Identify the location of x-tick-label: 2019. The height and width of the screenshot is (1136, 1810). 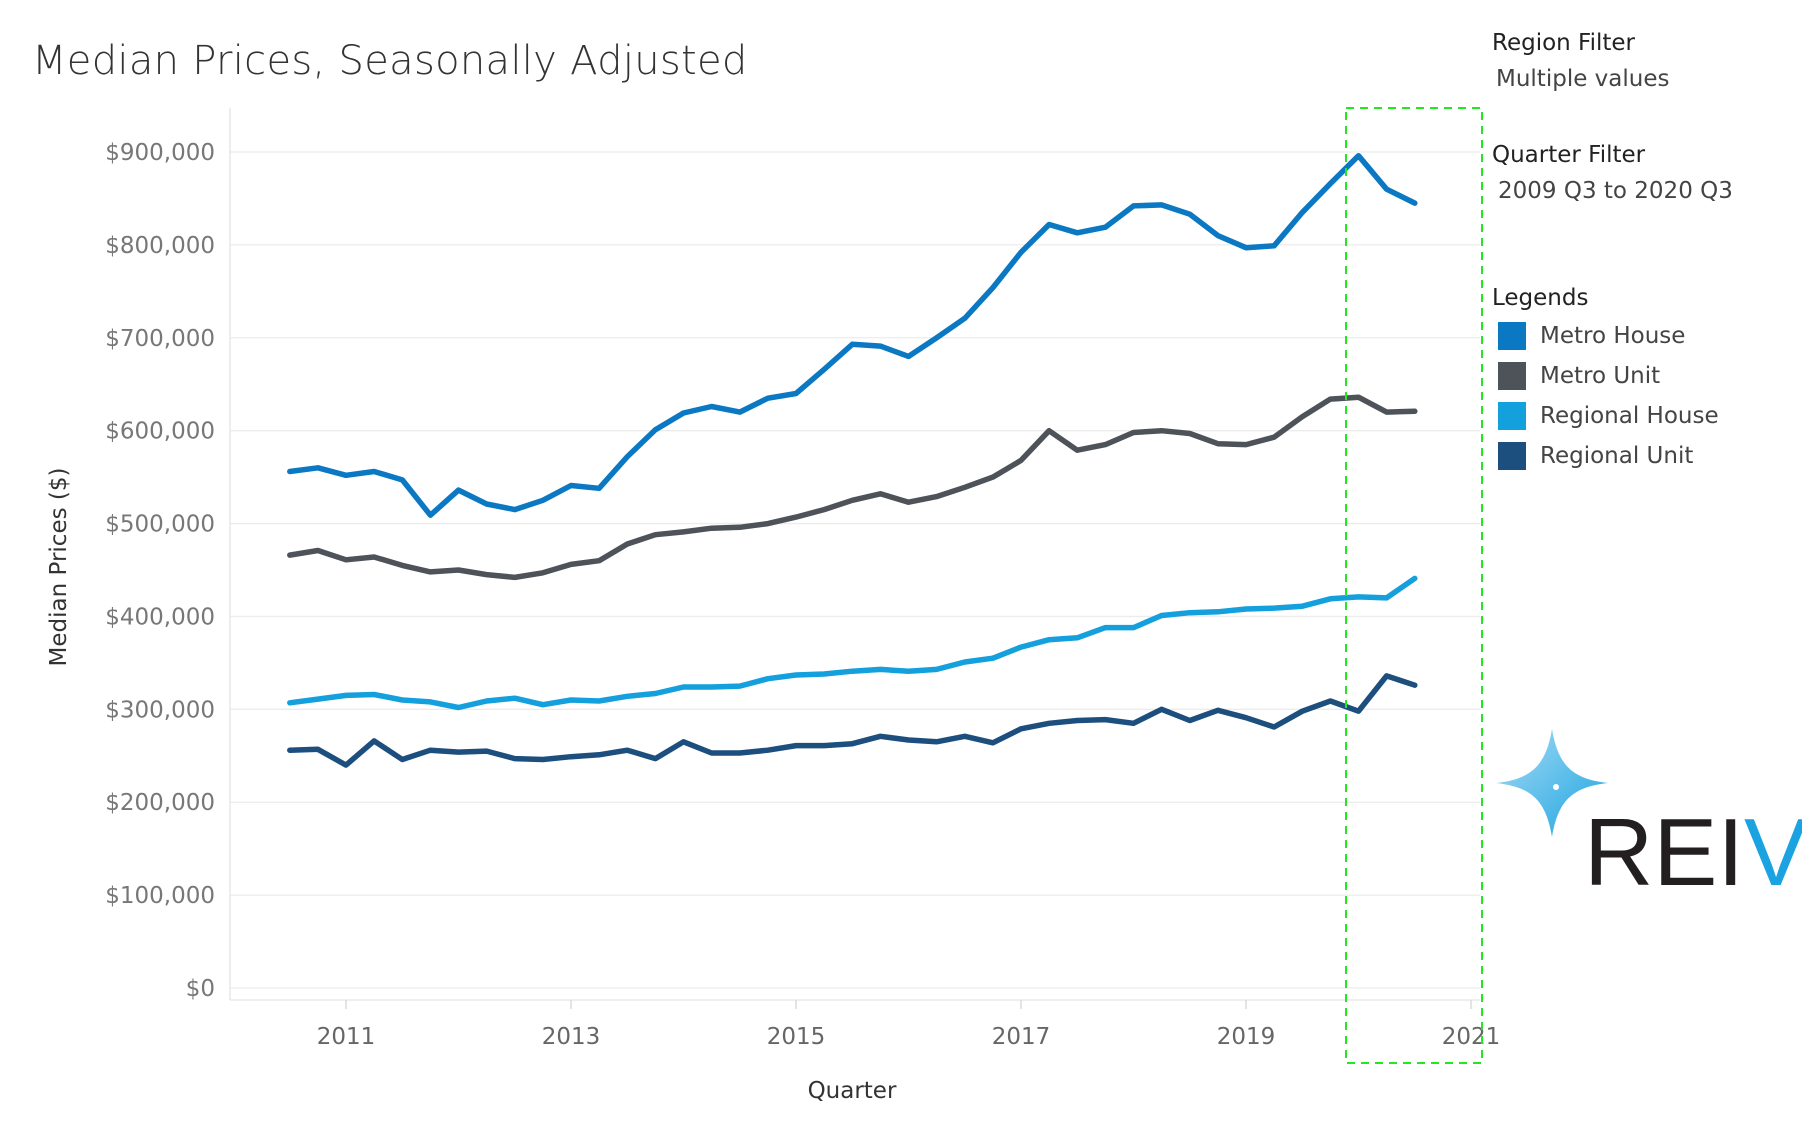
(1246, 1037).